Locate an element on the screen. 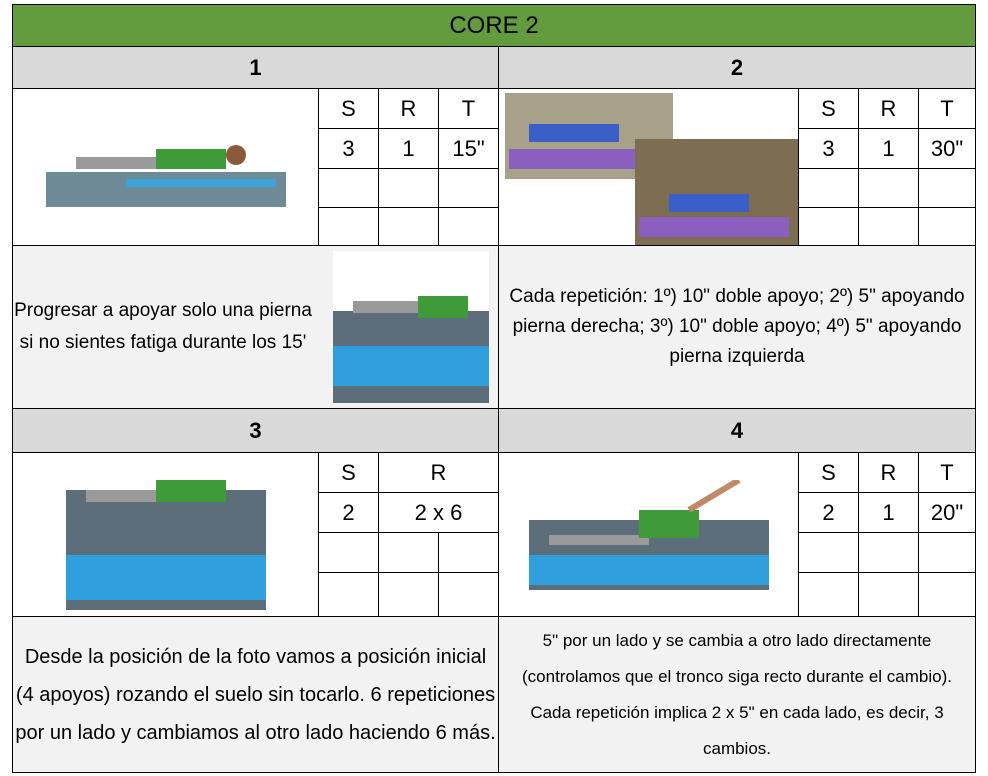 This screenshot has height=776, width=988. grid-value: 2 x 6 is located at coordinates (438, 512).